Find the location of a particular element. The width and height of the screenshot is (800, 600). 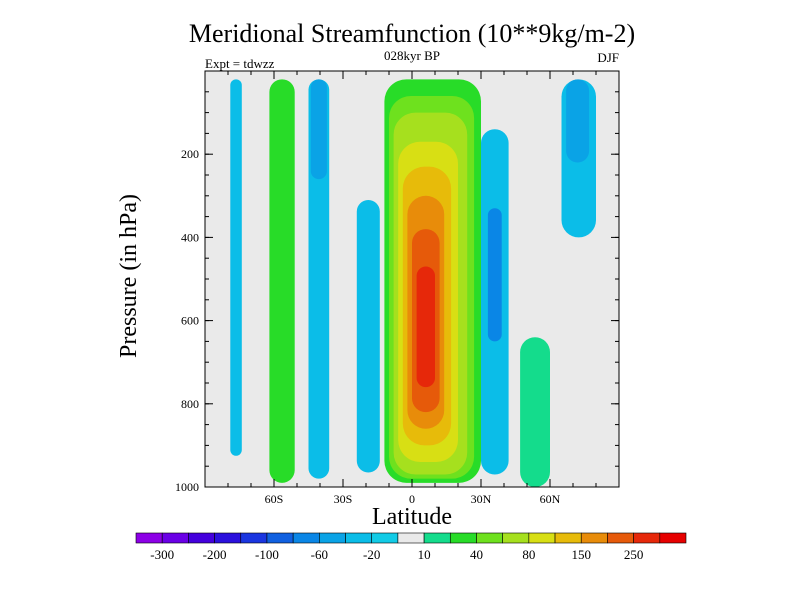

x-tick-label: 30N is located at coordinates (481, 499).